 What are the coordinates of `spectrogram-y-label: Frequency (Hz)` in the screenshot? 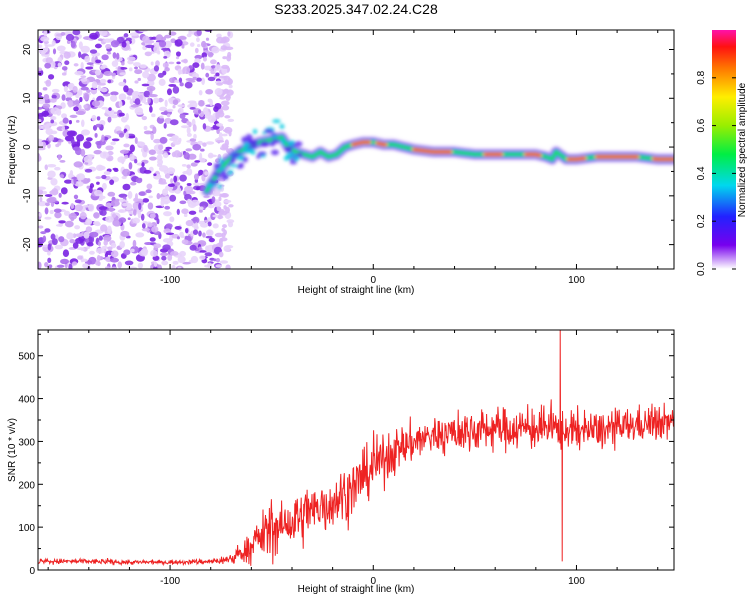 It's located at (12, 150).